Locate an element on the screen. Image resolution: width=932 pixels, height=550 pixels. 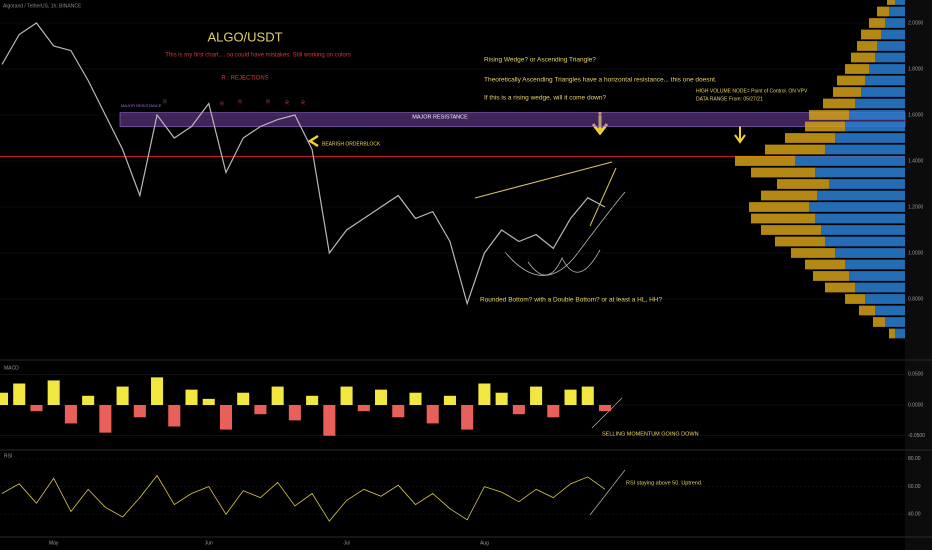
y-tick-label: 1.6000 is located at coordinates (916, 115).